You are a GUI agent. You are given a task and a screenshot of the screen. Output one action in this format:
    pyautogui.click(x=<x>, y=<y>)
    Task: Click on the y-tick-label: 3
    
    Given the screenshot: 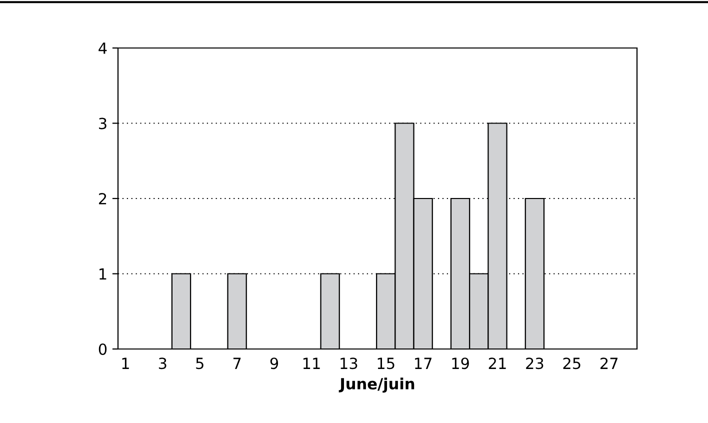 What is the action you would take?
    pyautogui.click(x=102, y=124)
    